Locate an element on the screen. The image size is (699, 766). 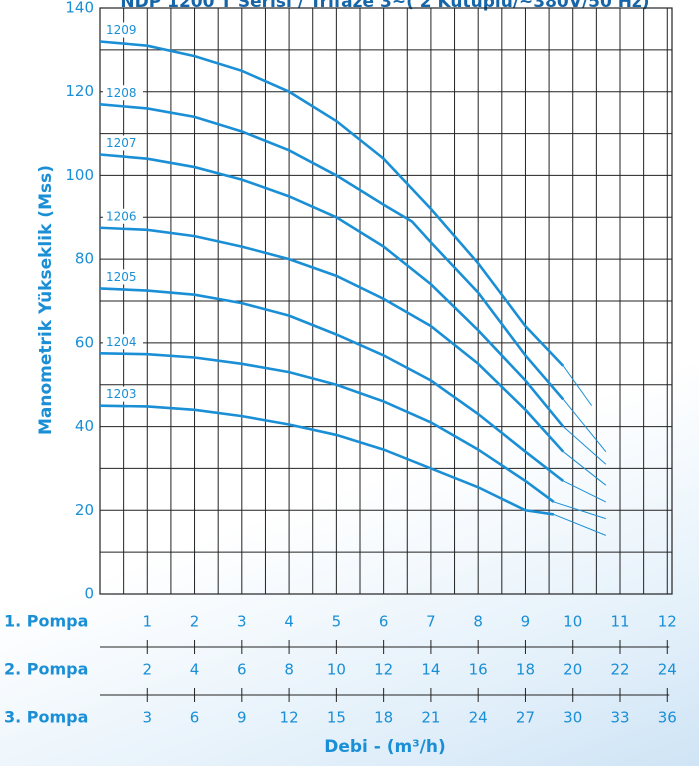
y-tick-label: 20 is located at coordinates (84, 510).